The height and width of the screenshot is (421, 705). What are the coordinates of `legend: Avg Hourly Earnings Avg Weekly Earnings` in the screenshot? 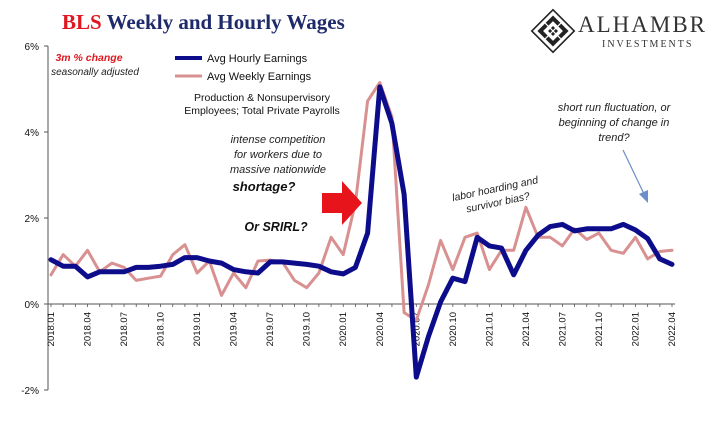 It's located at (243, 68).